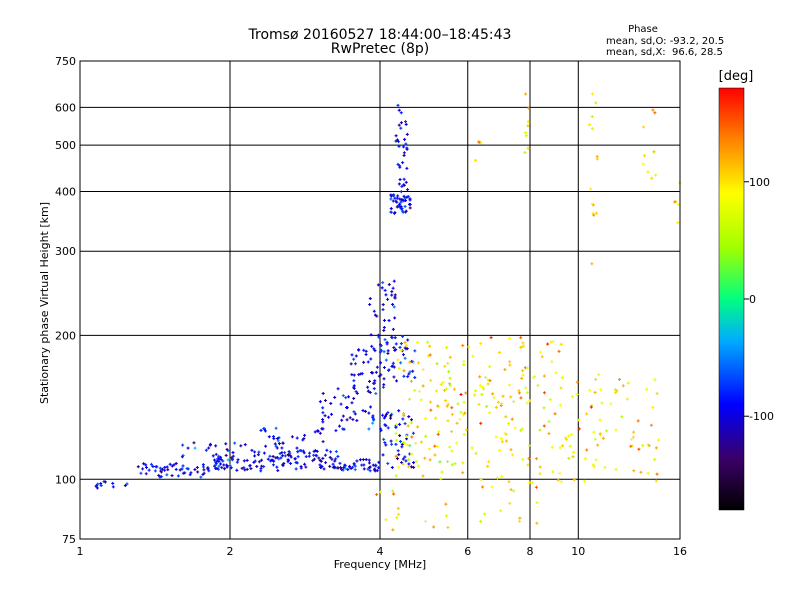  I want to click on y-axis-label: Stationary phase Virtual Height [km], so click(44, 303).